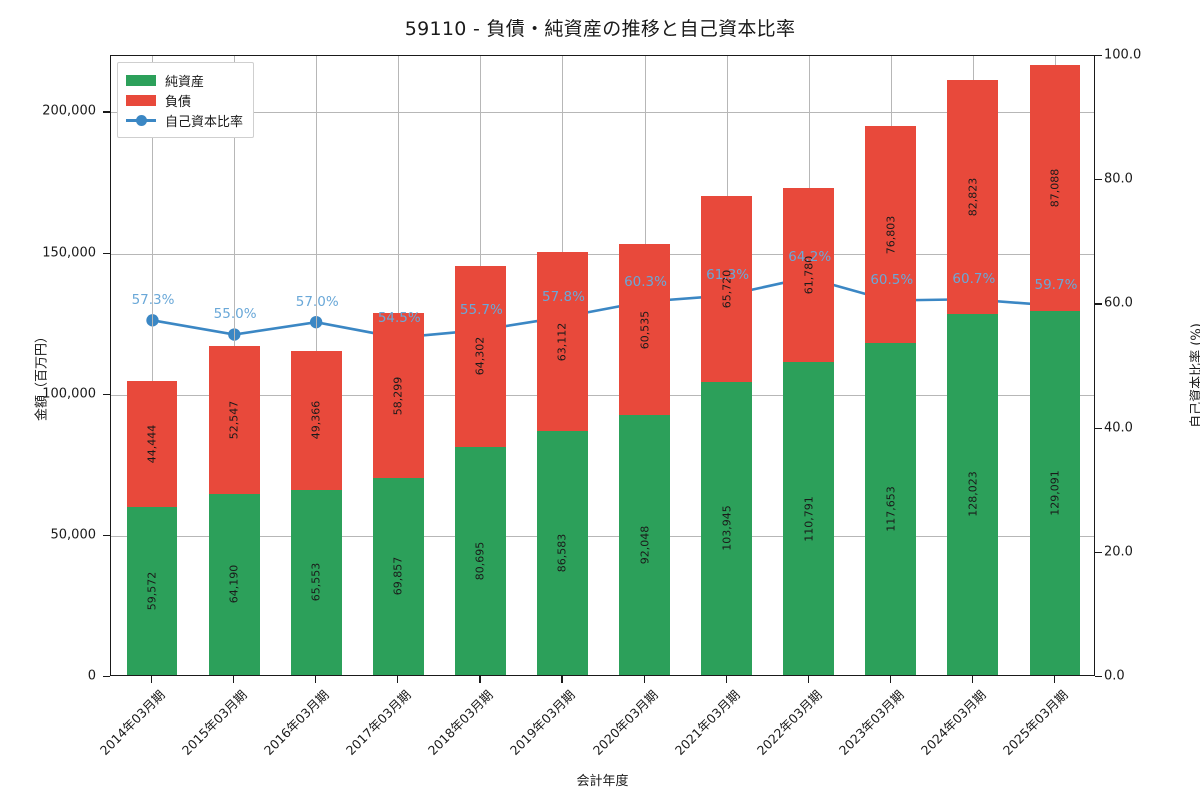 The height and width of the screenshot is (800, 1200). Describe the element at coordinates (204, 122) in the screenshot. I see `legend-label-equity-ratio: 自己資本比率` at that location.